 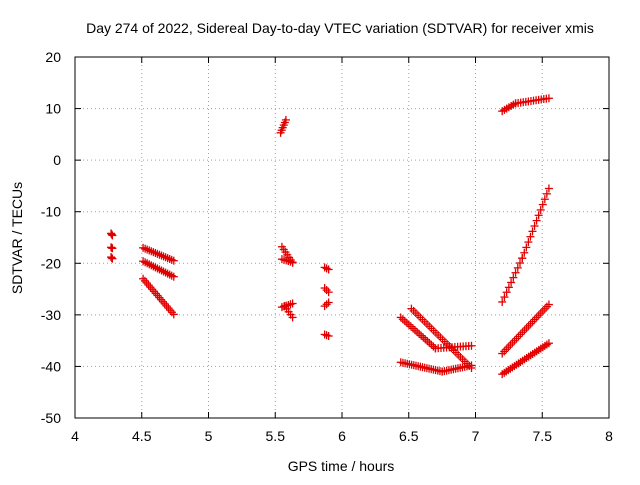 What do you see at coordinates (341, 466) in the screenshot?
I see `x-axis-label: GPS time / hours` at bounding box center [341, 466].